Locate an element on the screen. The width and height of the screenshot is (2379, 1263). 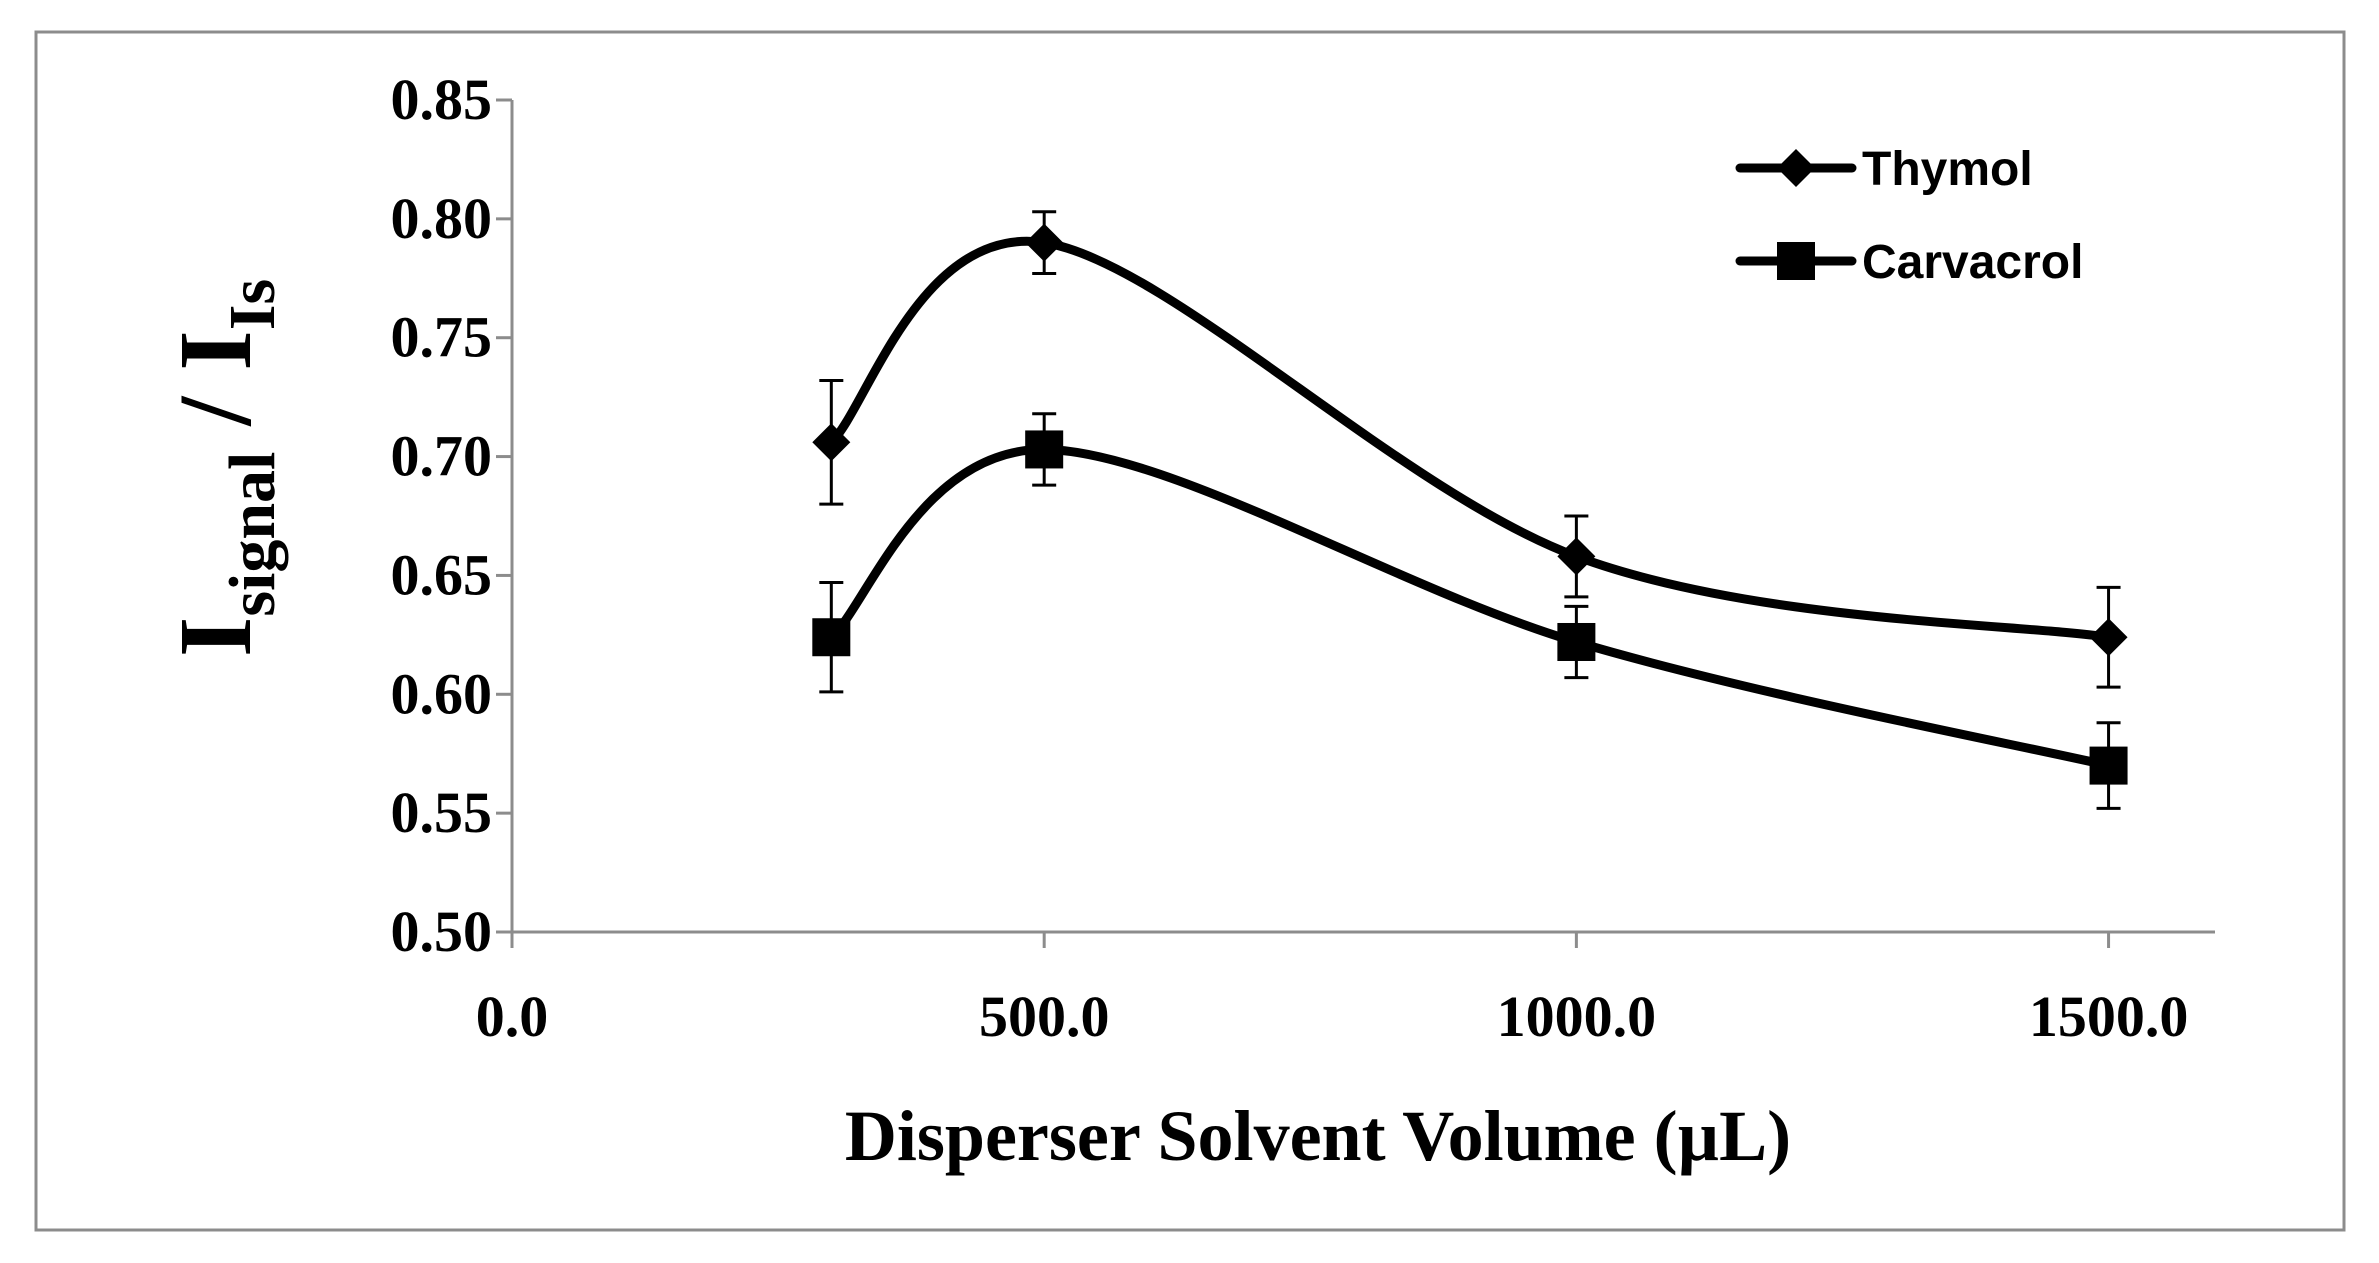
y-axis-label-main2: I is located at coordinates (215, 350).